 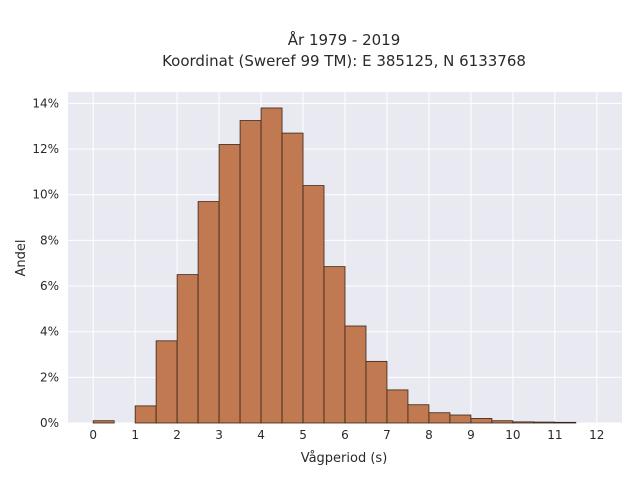 I want to click on x-axis-ticks: 0 1 2 3 4 5 6 7 8 9 10 11 12, so click(x=346, y=435).